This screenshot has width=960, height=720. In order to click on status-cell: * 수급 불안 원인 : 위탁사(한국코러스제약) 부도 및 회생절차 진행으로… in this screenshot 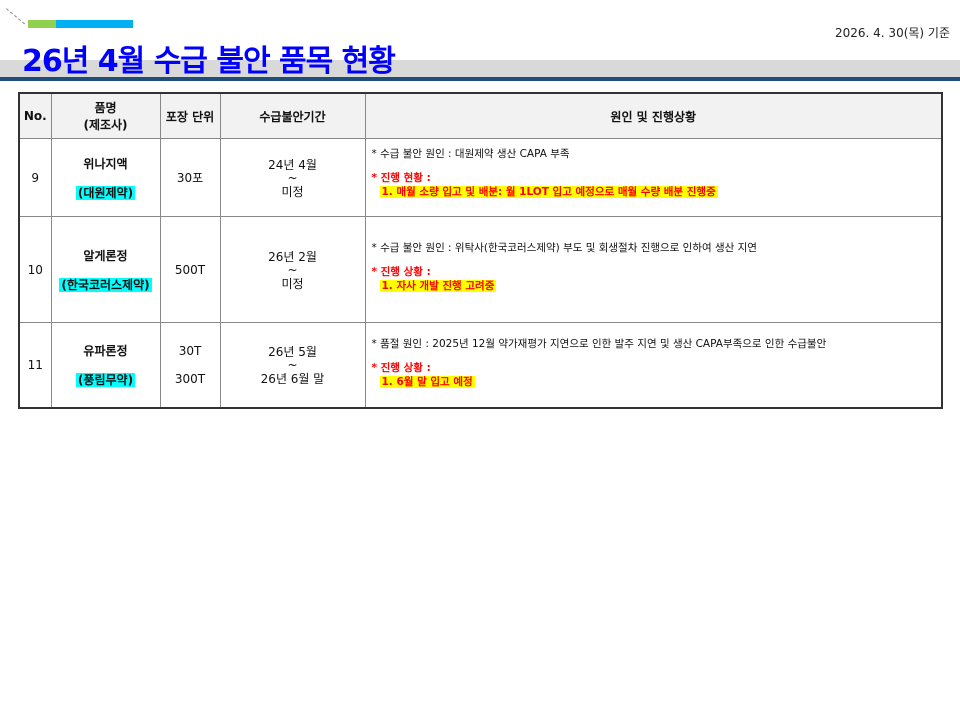, I will do `click(653, 269)`.